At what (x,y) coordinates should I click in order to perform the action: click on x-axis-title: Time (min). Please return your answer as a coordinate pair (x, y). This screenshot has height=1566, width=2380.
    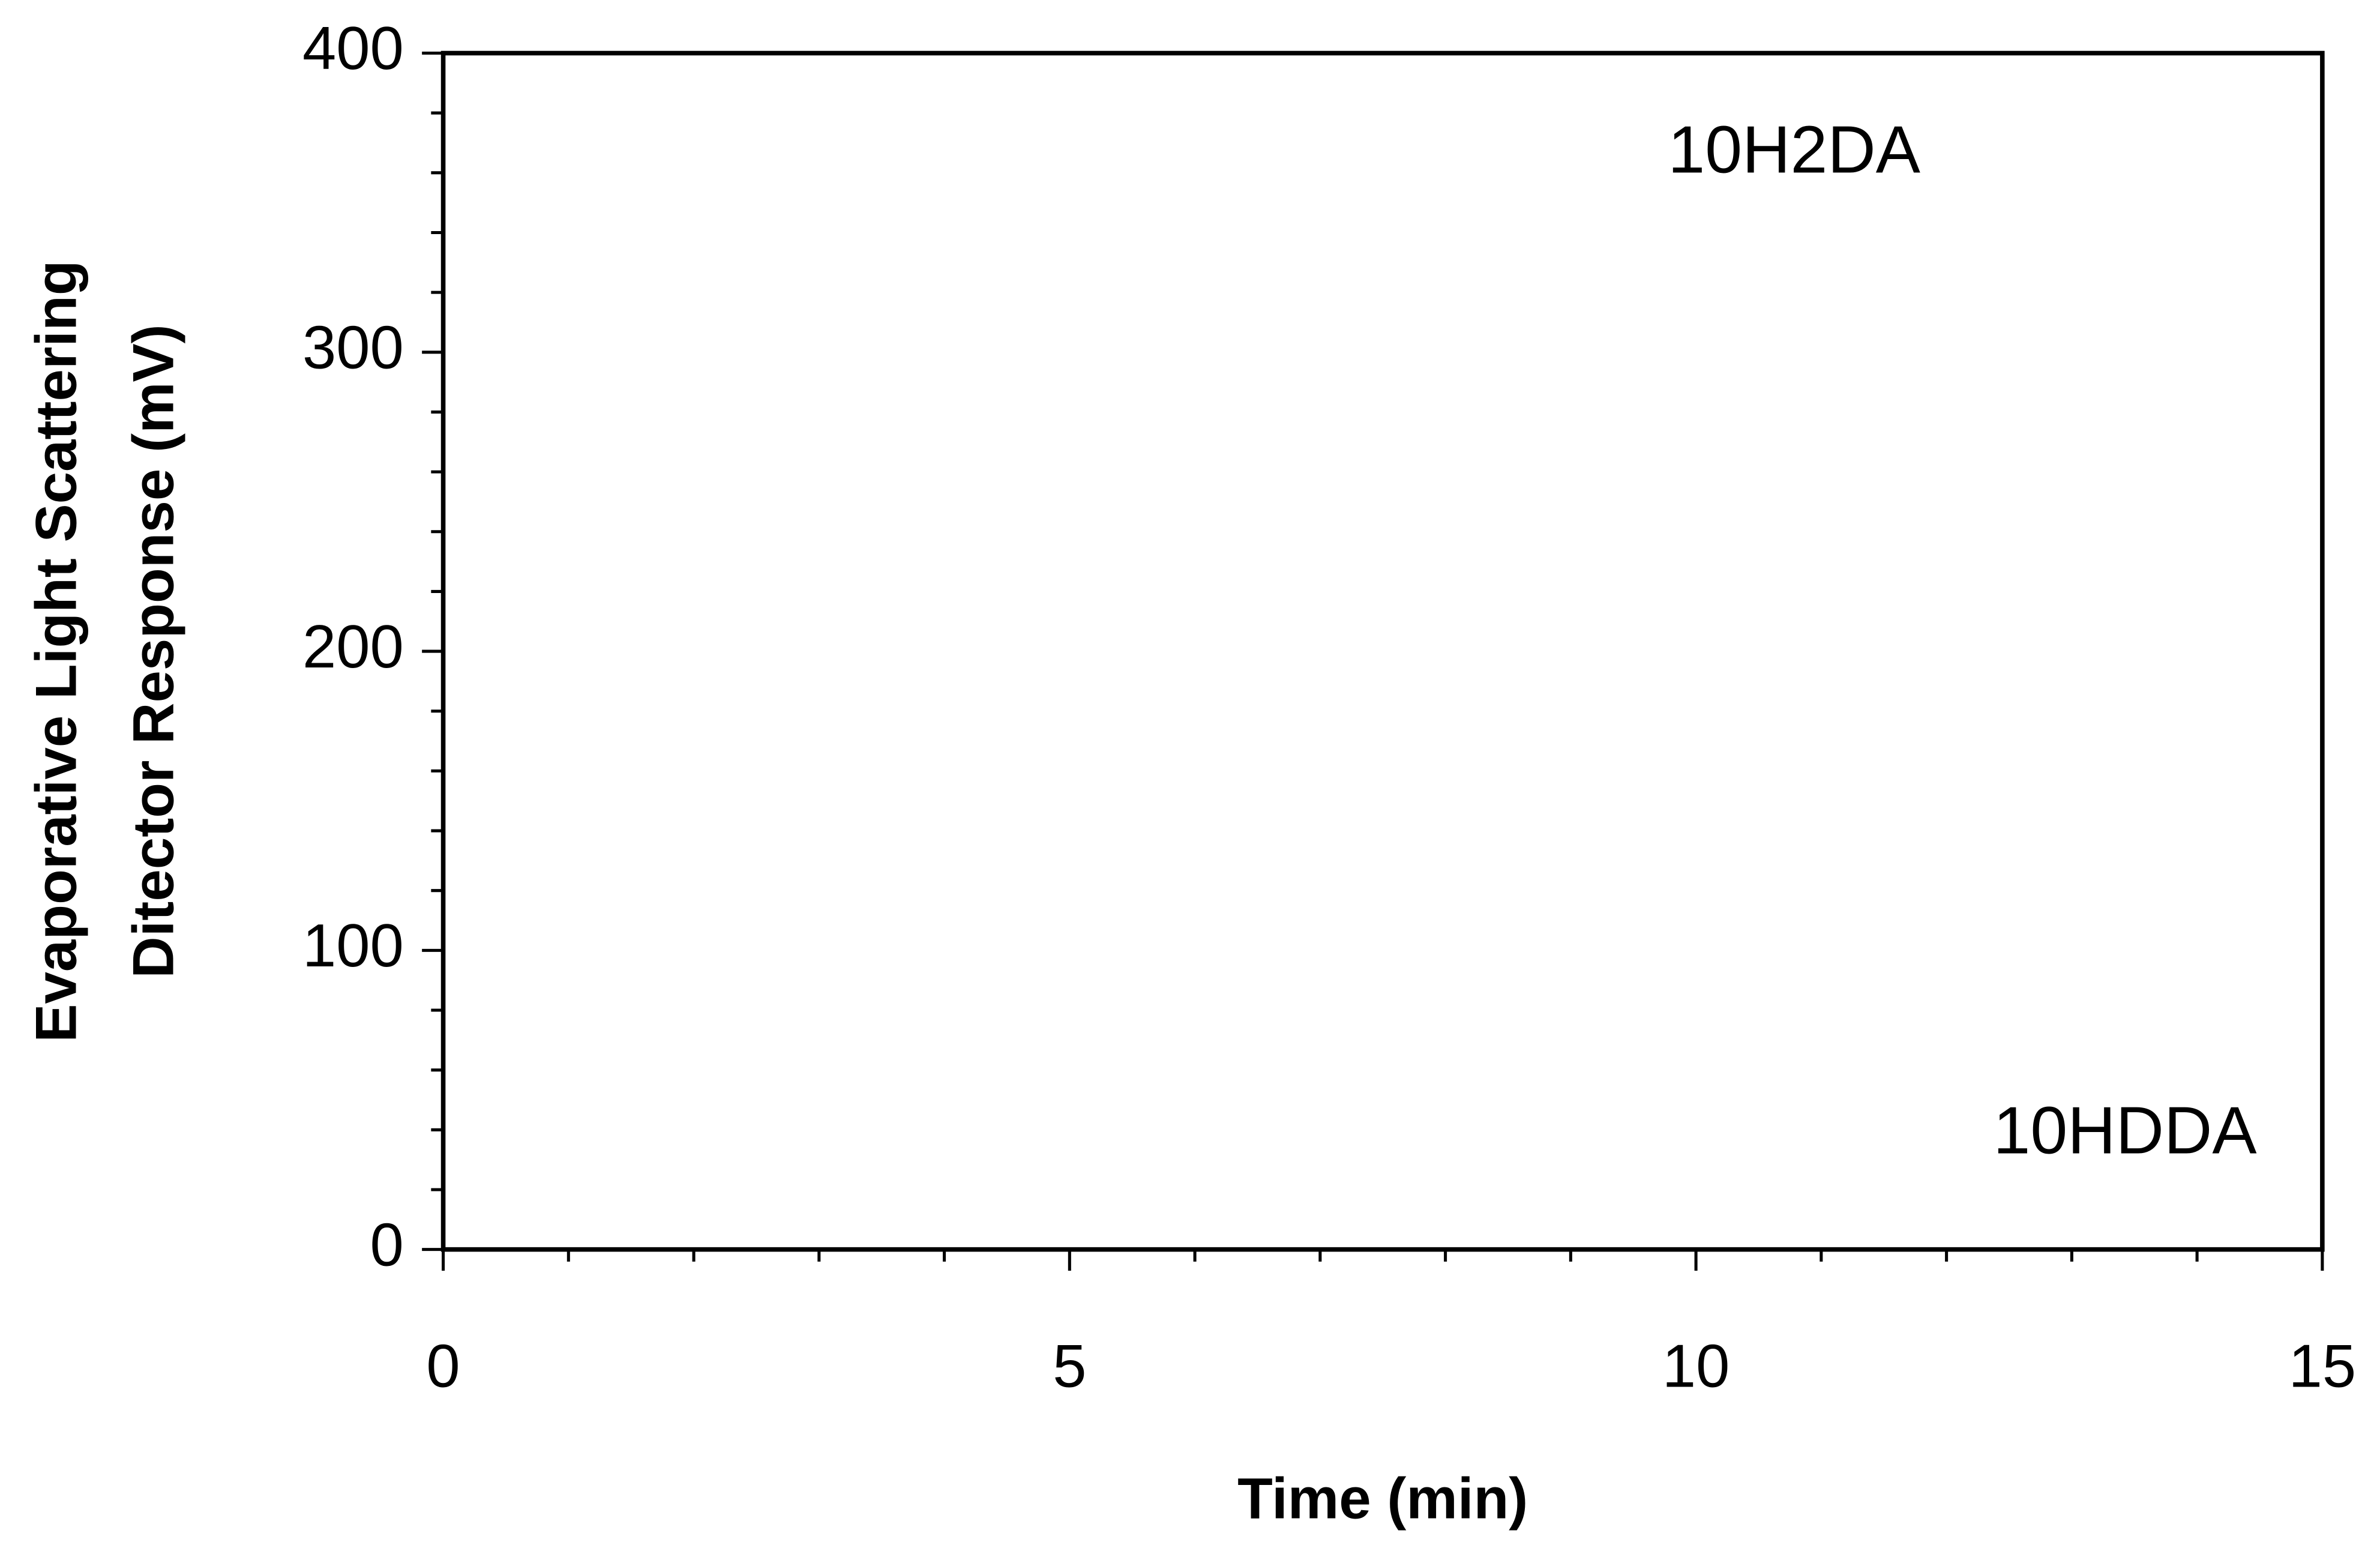
    Looking at the image, I should click on (1382, 1498).